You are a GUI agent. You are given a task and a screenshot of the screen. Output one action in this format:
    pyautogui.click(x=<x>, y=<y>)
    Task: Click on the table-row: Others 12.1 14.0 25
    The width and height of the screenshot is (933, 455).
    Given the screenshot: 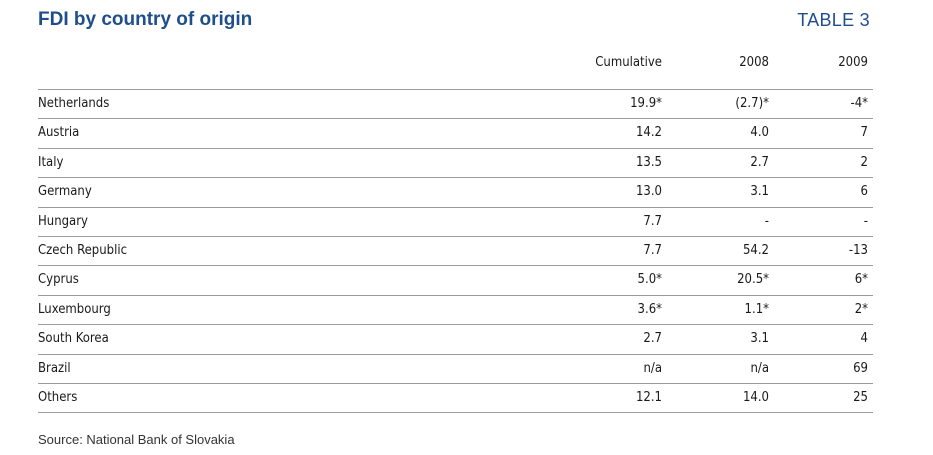 What is the action you would take?
    pyautogui.click(x=455, y=399)
    